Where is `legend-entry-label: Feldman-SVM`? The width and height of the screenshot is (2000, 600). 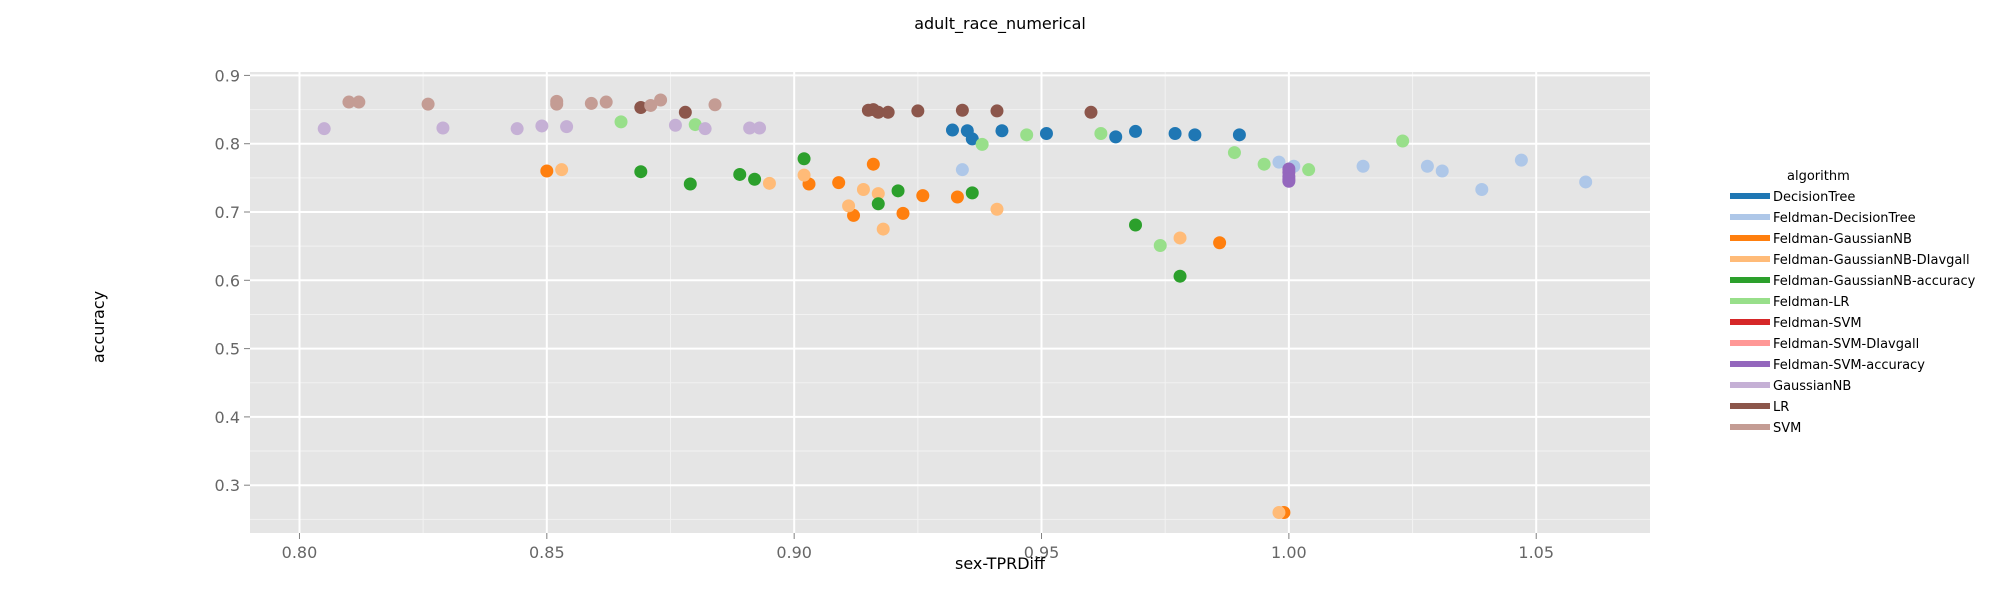
legend-entry-label: Feldman-SVM is located at coordinates (1817, 323).